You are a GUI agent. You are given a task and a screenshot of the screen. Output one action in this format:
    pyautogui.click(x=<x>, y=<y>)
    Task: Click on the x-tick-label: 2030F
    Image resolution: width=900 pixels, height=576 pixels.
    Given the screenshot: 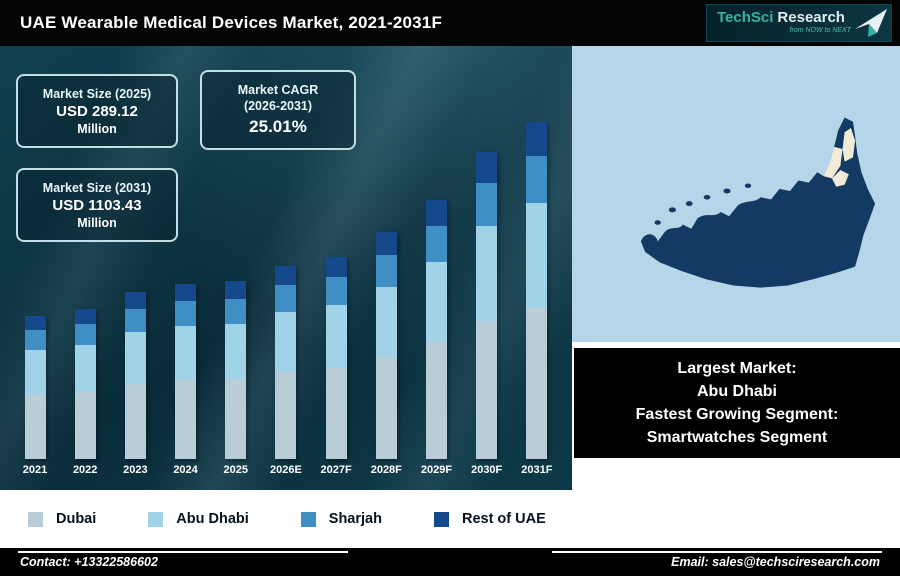 What is the action you would take?
    pyautogui.click(x=487, y=470)
    